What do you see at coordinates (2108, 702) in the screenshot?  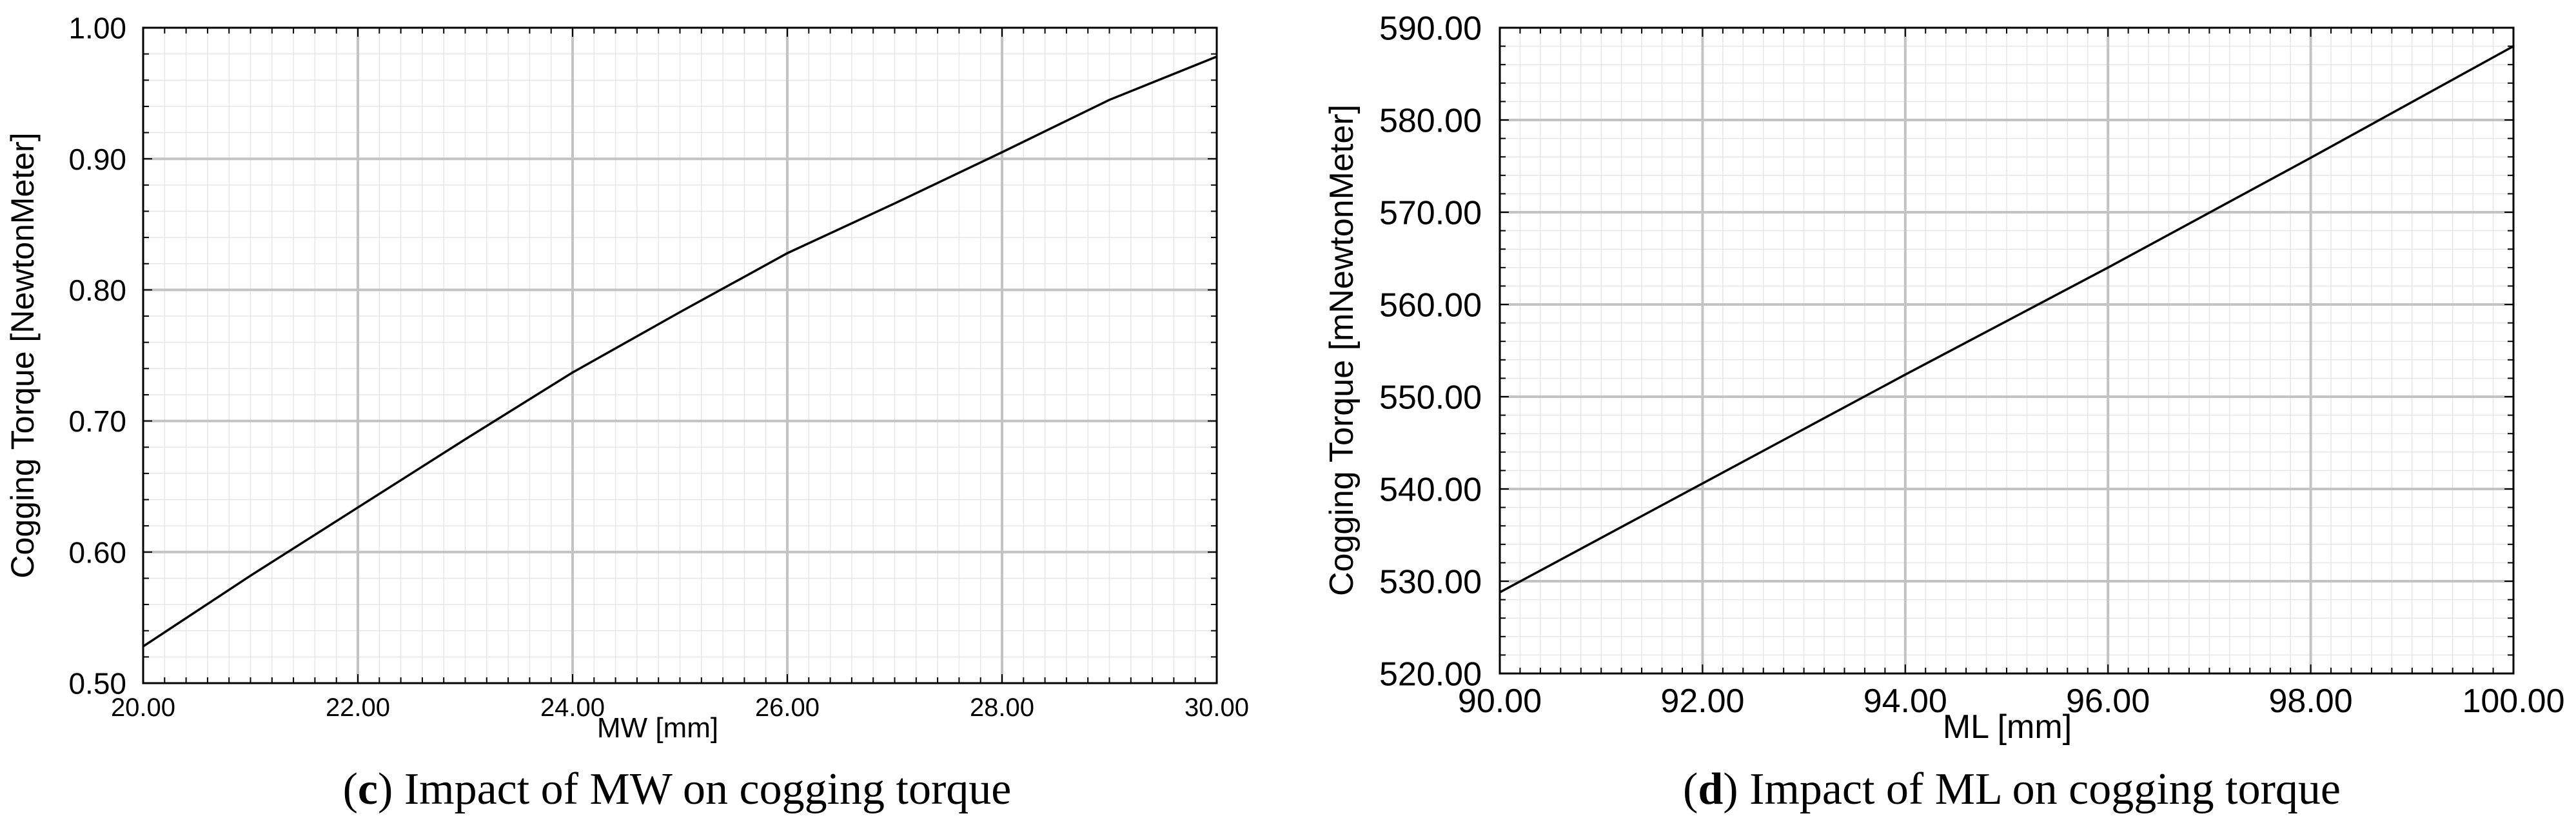 I see `x-tick-label: 96.00` at bounding box center [2108, 702].